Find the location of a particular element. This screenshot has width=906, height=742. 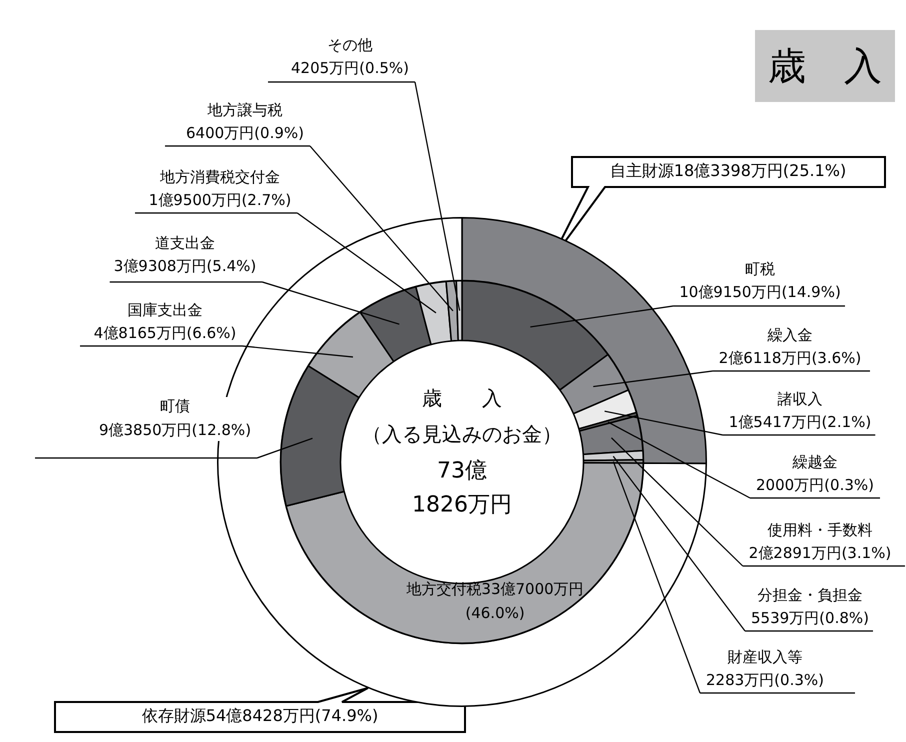

data-label: 5539万円(0.8%) is located at coordinates (810, 617).